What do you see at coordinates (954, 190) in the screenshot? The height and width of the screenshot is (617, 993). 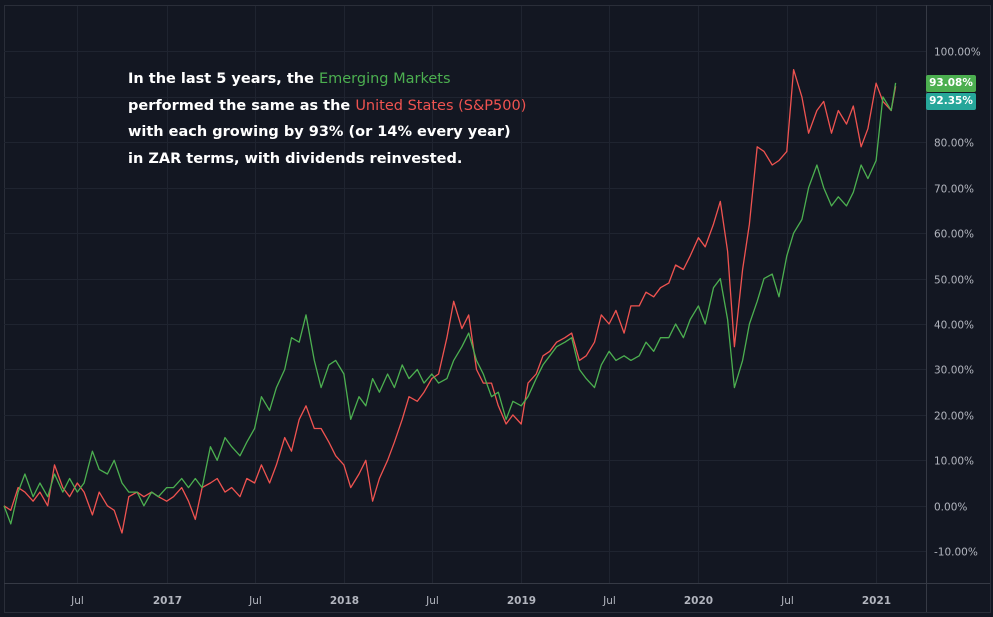 I see `y-tick-label: 70.00%` at bounding box center [954, 190].